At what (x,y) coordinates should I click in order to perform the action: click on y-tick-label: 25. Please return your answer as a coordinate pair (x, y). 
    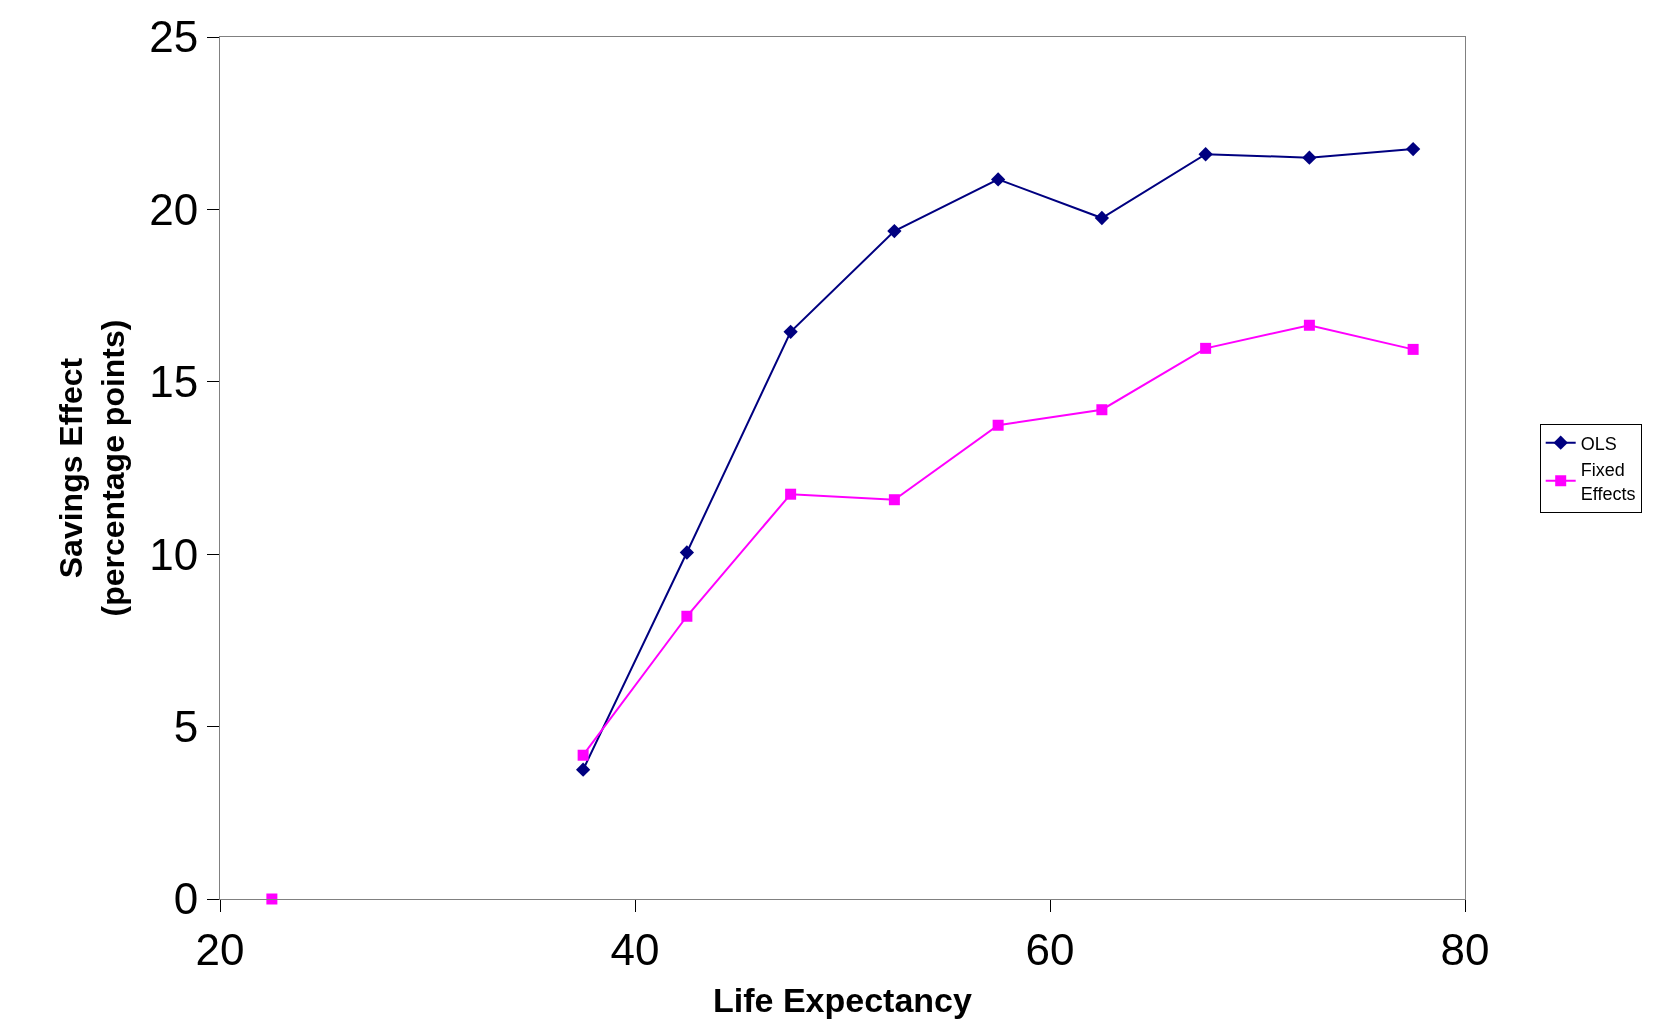
    Looking at the image, I should click on (174, 37).